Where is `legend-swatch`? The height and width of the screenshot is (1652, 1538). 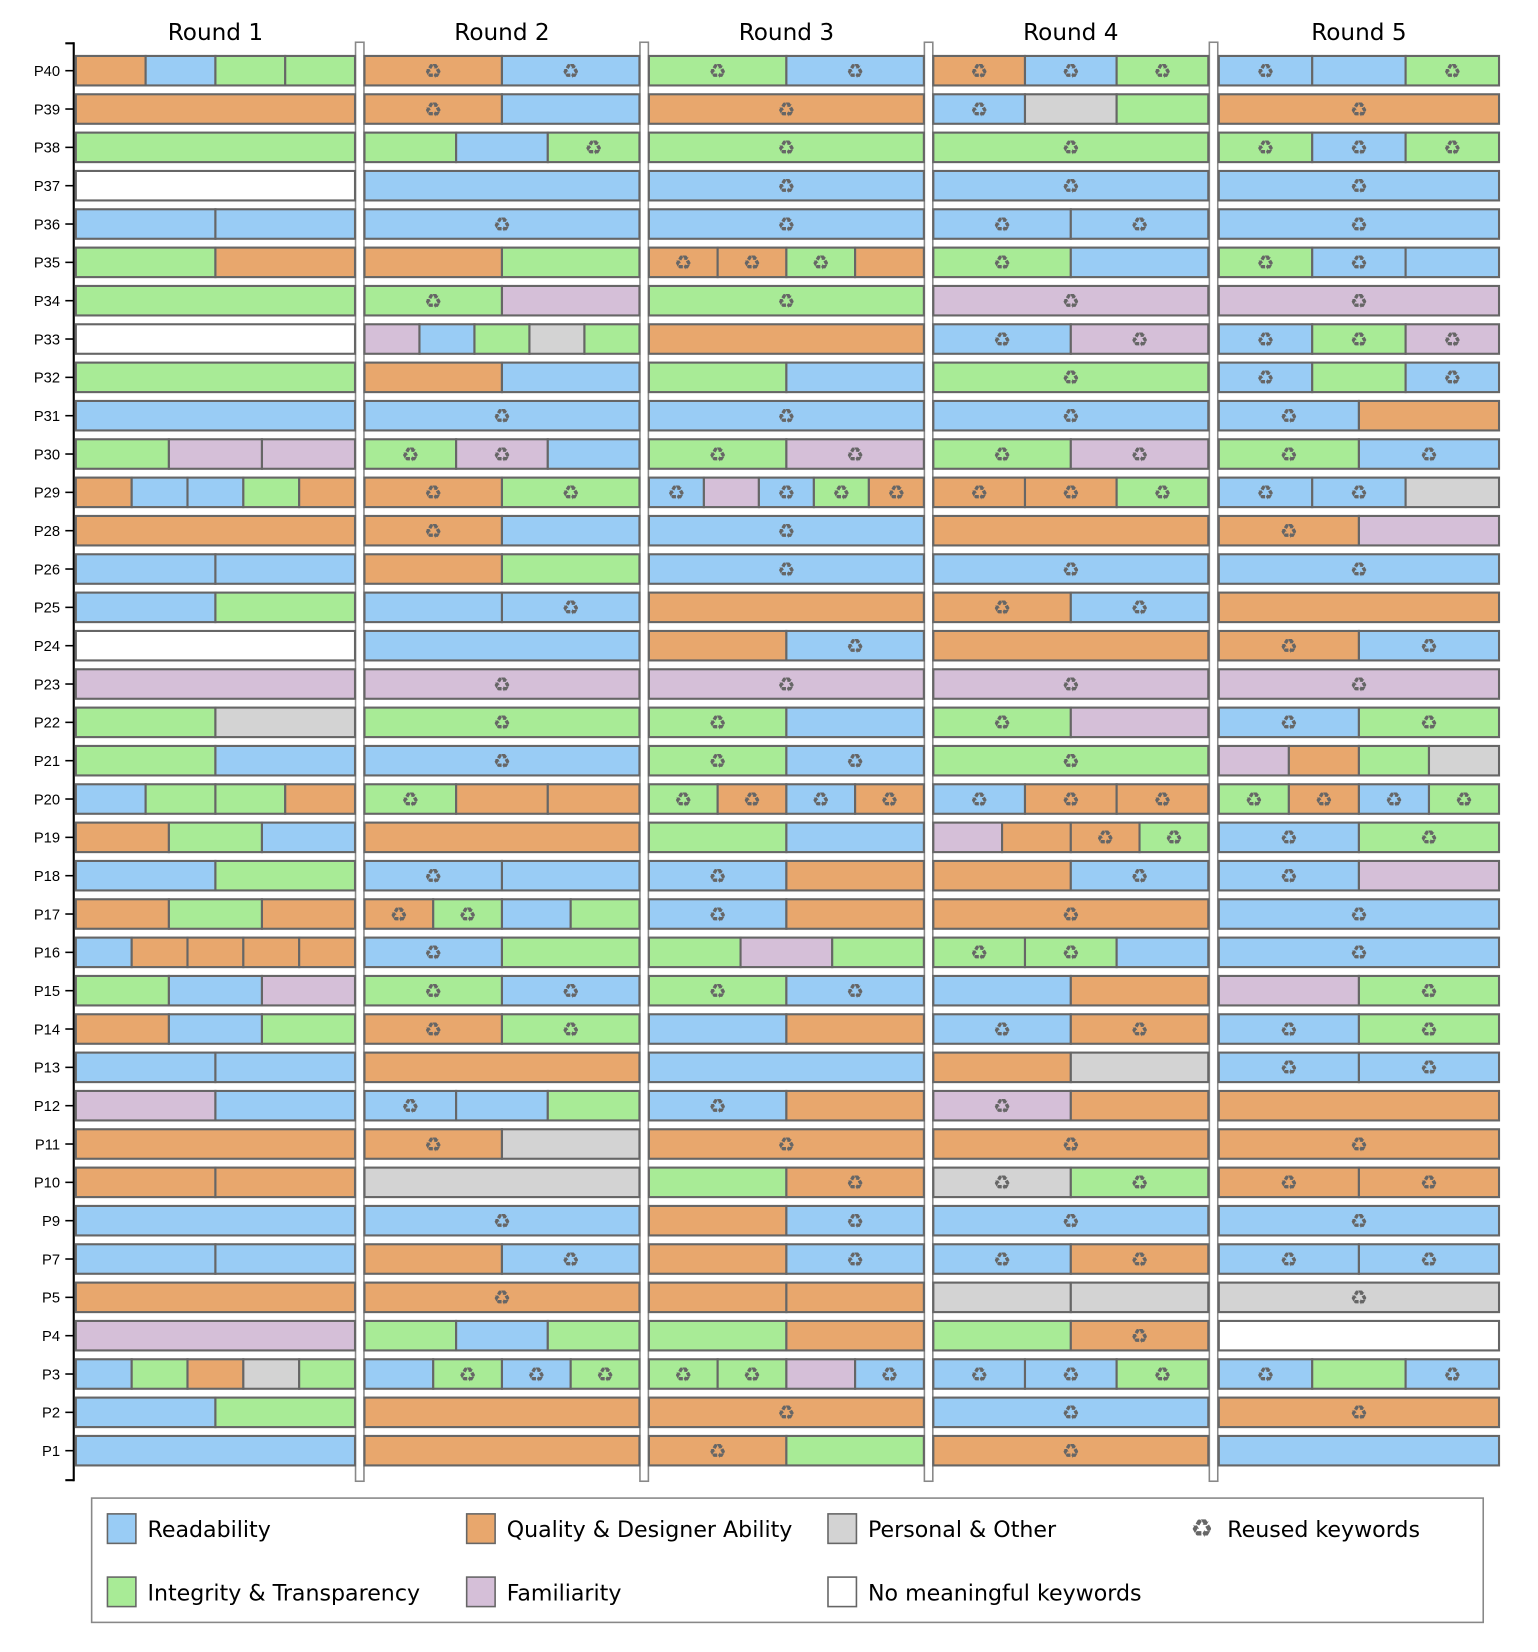
legend-swatch is located at coordinates (480, 1529).